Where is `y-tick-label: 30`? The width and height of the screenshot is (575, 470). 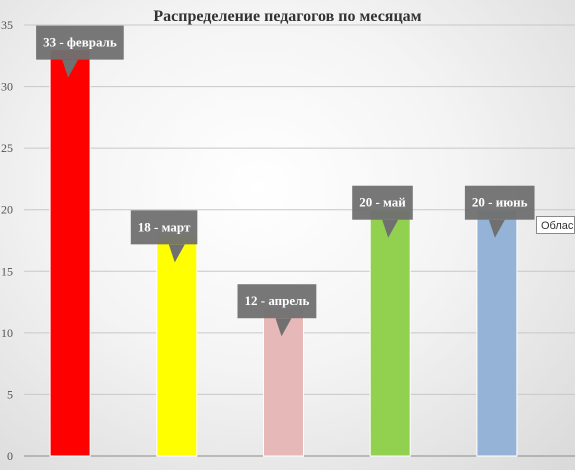 y-tick-label: 30 is located at coordinates (7, 87).